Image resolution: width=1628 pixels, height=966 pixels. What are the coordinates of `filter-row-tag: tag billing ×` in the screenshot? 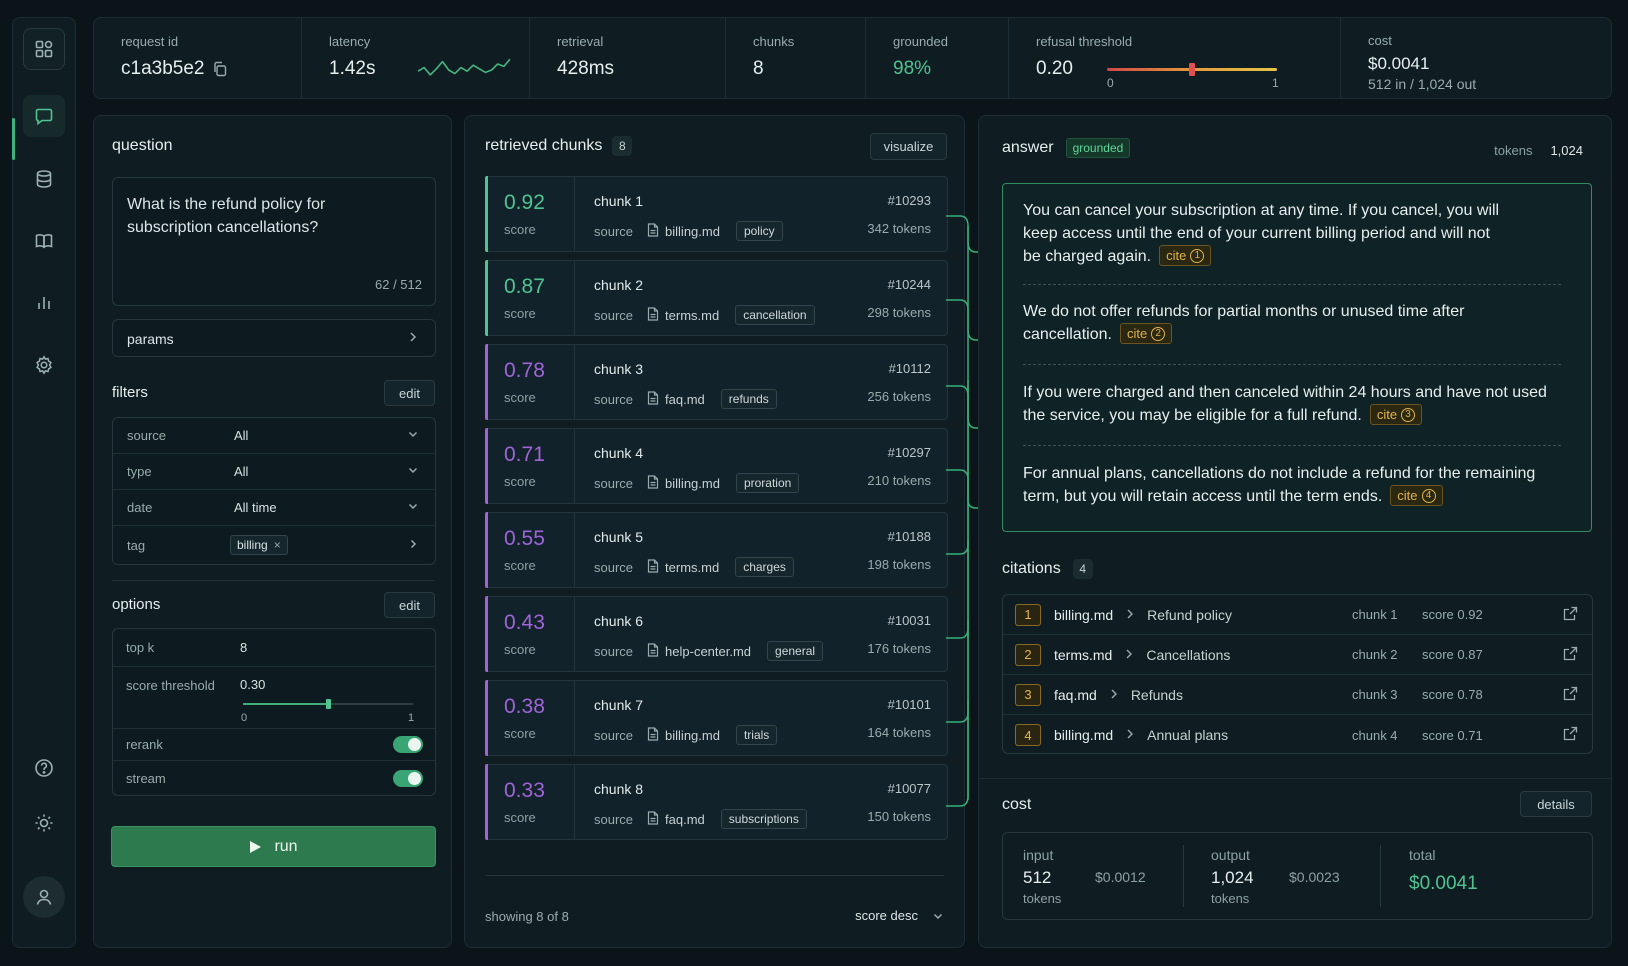 It's located at (274, 545).